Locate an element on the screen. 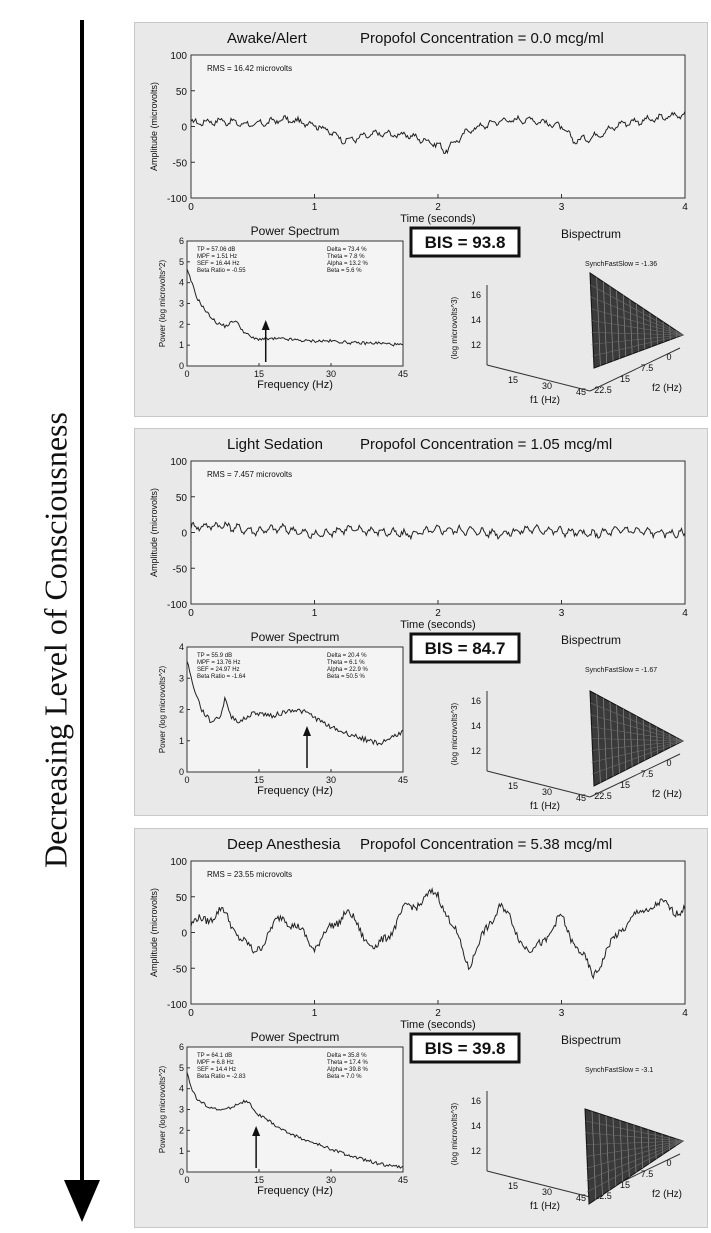  power-title: Power Spectrum is located at coordinates (295, 1037).